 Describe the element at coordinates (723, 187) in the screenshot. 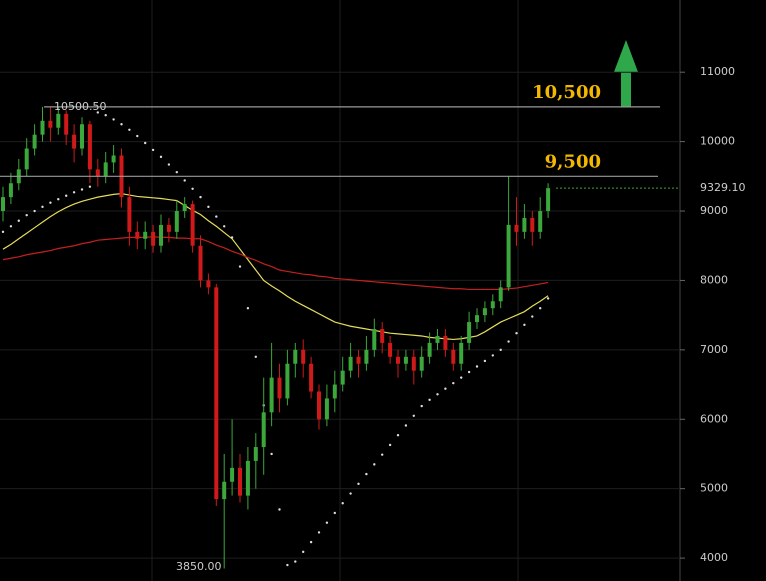

I see `last-price-label: 9329.10` at that location.